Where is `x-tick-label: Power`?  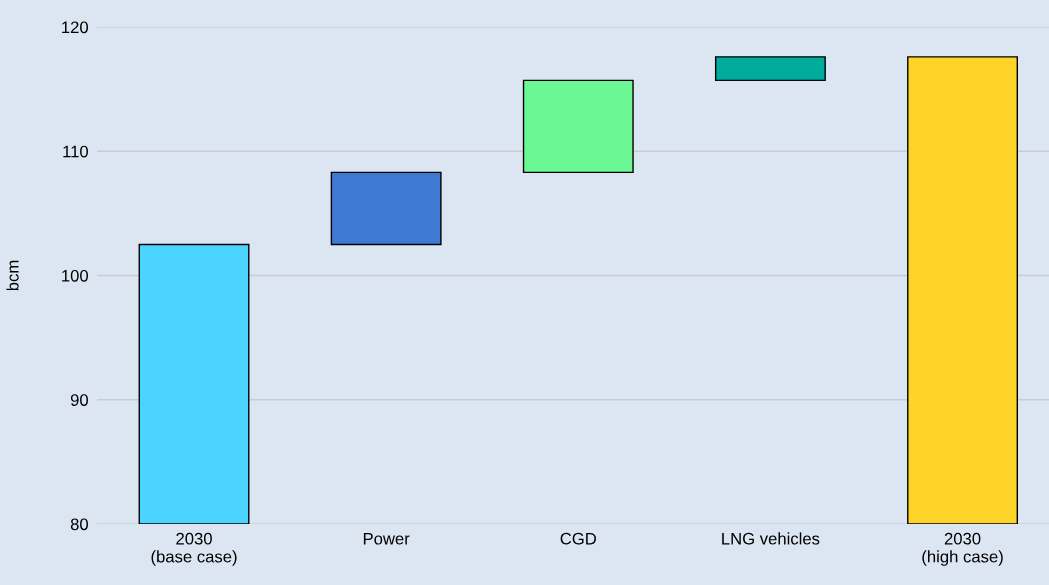 x-tick-label: Power is located at coordinates (386, 538).